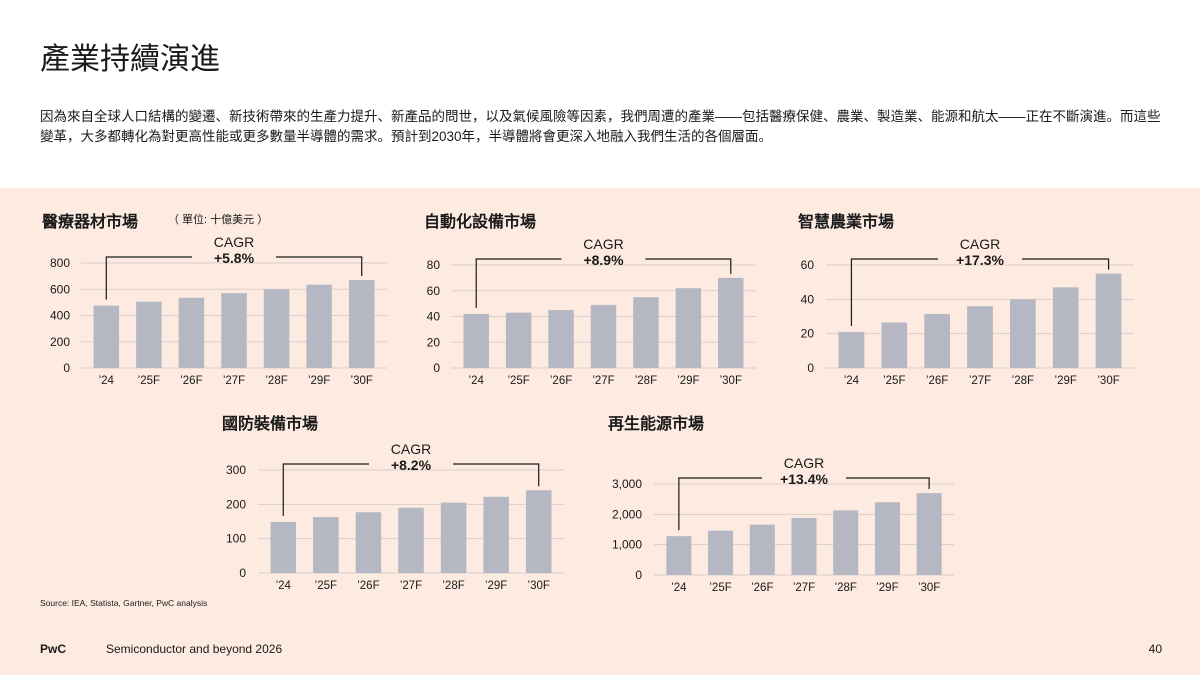 The width and height of the screenshot is (1200, 675). I want to click on page-title: 產業持續演進, so click(130, 59).